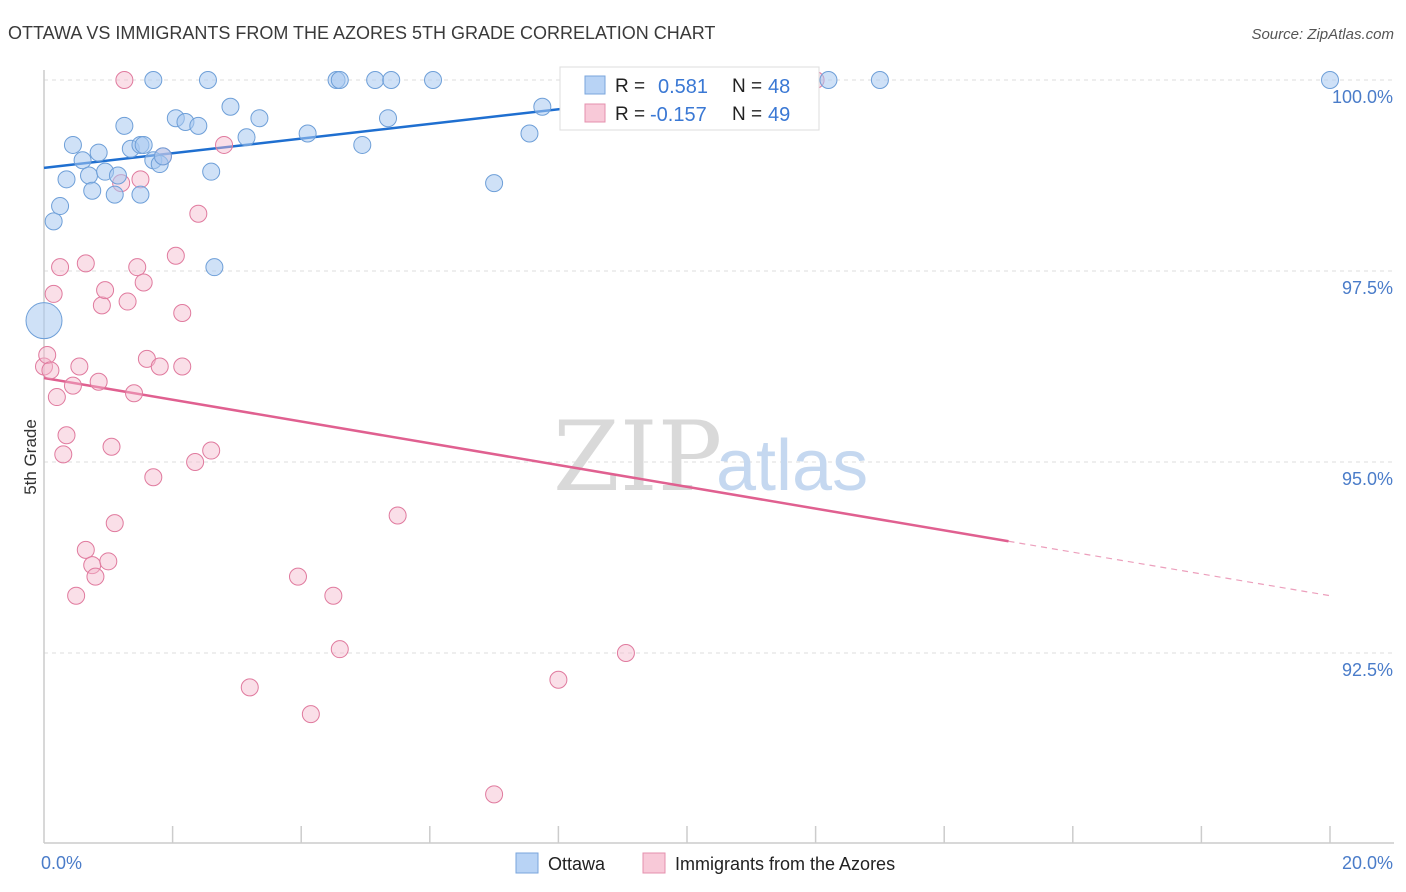 This screenshot has width=1406, height=892. I want to click on x-tick-labels: 0.0% 20.0%, so click(717, 863).